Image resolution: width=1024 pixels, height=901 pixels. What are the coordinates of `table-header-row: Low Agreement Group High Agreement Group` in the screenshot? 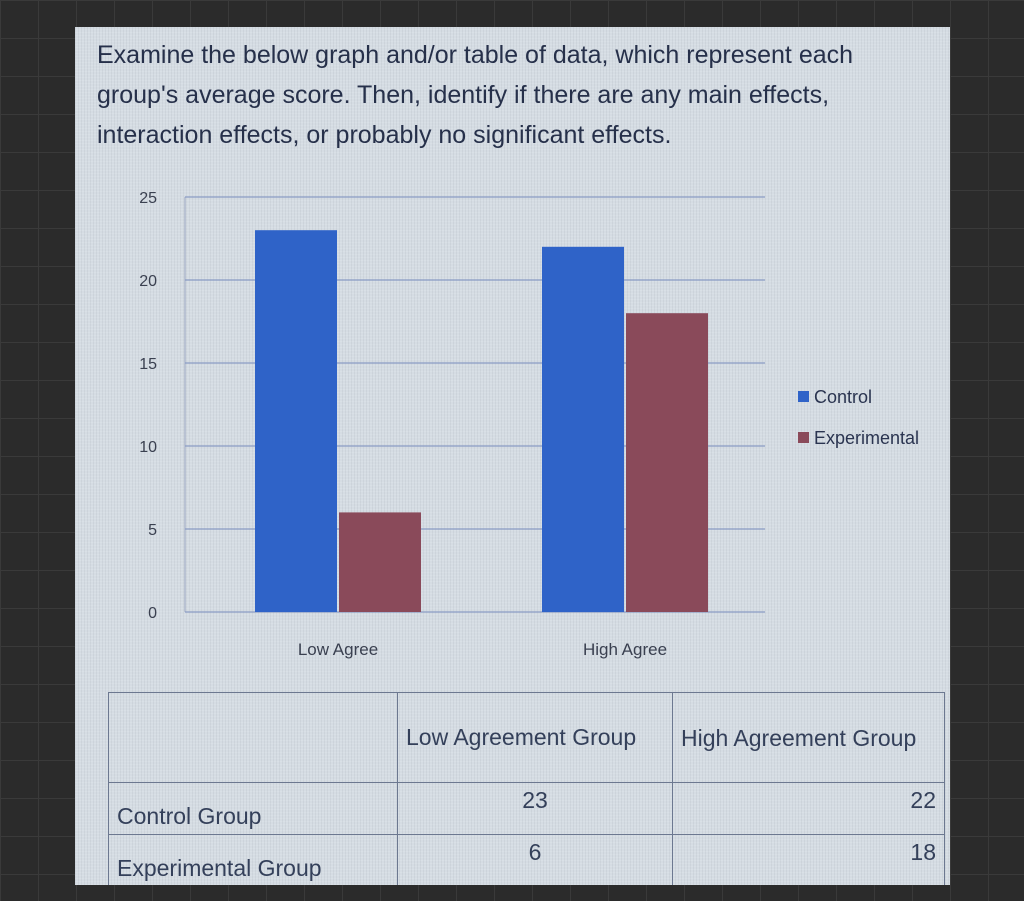 It's located at (526, 737).